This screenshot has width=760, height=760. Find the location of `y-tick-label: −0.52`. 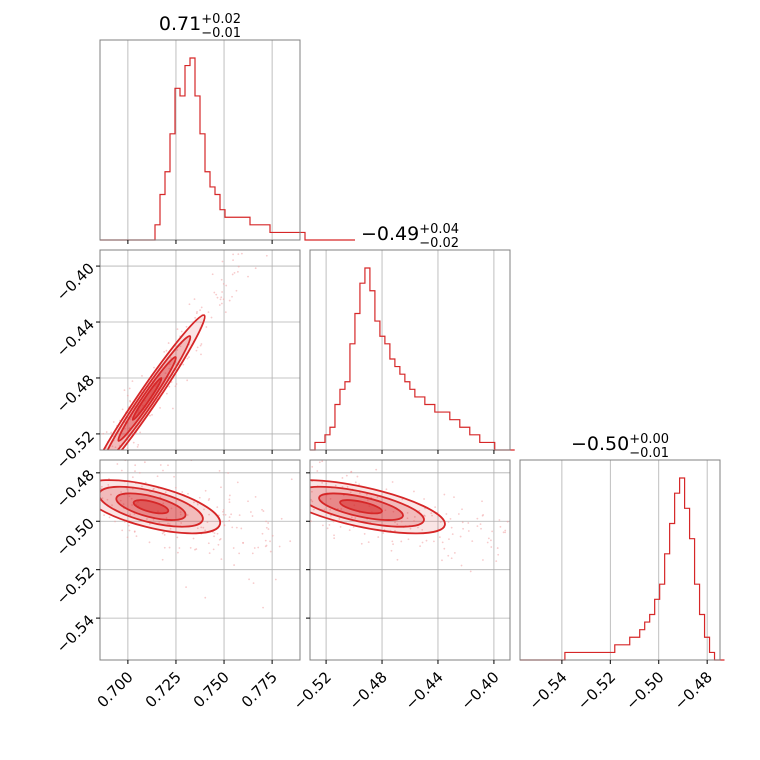

y-tick-label: −0.52 is located at coordinates (75, 449).